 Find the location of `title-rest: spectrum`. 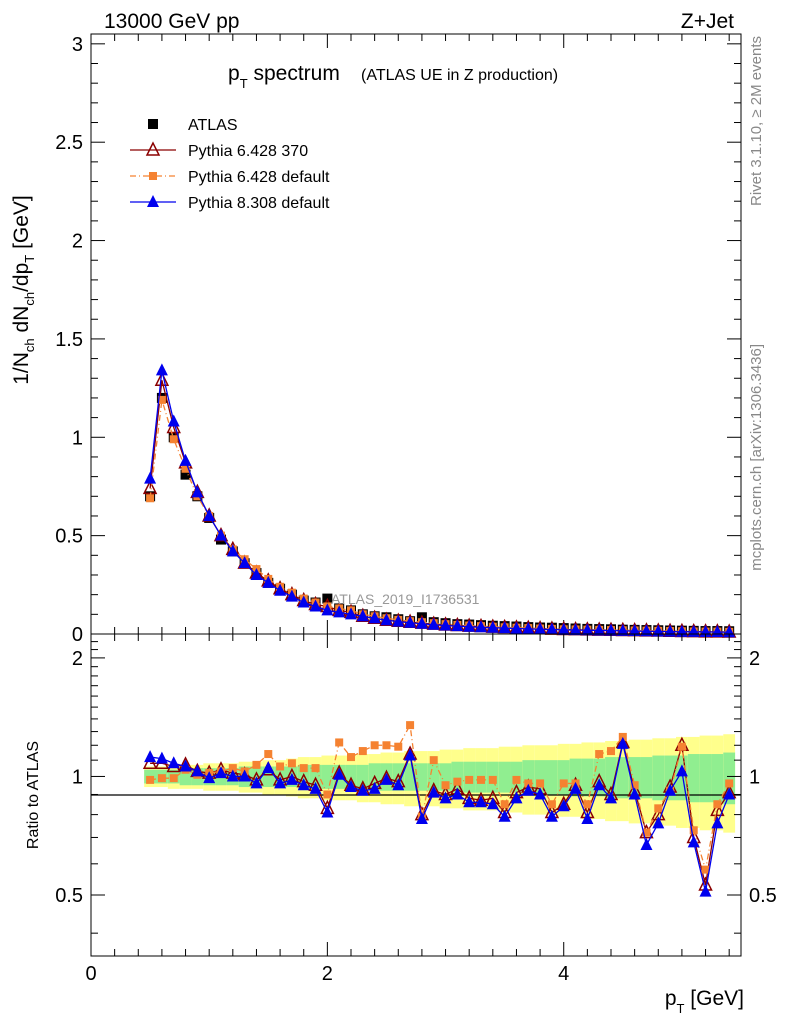

title-rest: spectrum is located at coordinates (294, 73).